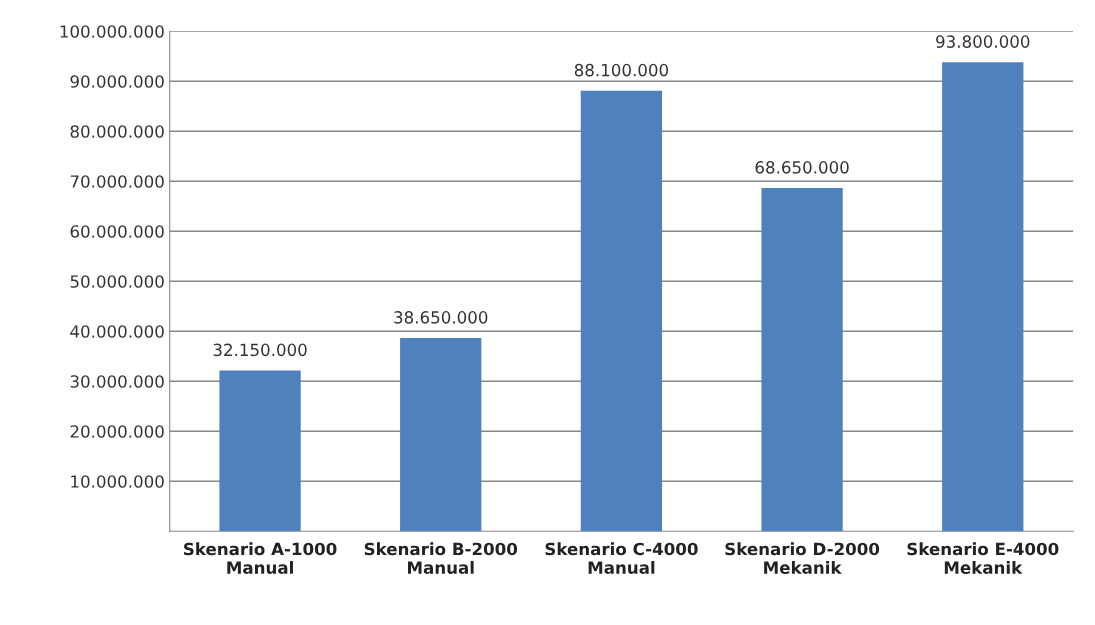  Describe the element at coordinates (441, 558) in the screenshot. I see `x-tick-label: Skenario B-2000 Manual` at that location.